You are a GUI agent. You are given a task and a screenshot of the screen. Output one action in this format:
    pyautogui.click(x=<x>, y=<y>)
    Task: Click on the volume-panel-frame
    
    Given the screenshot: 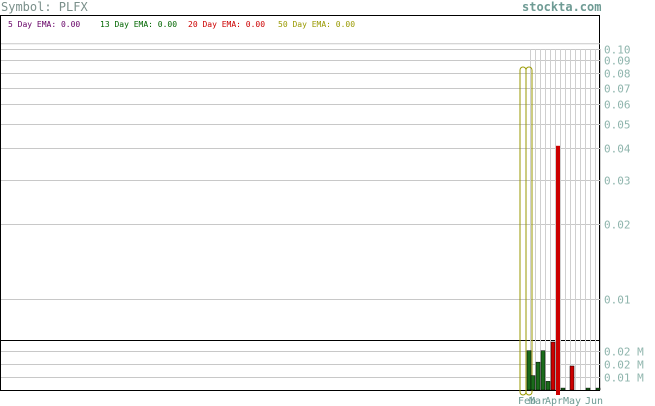 What is the action you would take?
    pyautogui.click(x=300, y=365)
    